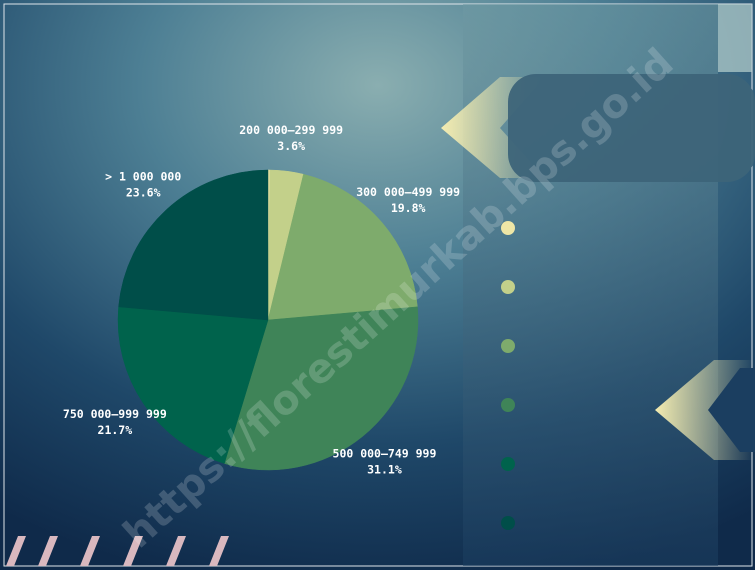 This screenshot has height=574, width=755. What do you see at coordinates (731, 410) in the screenshot?
I see `chevron-cut` at bounding box center [731, 410].